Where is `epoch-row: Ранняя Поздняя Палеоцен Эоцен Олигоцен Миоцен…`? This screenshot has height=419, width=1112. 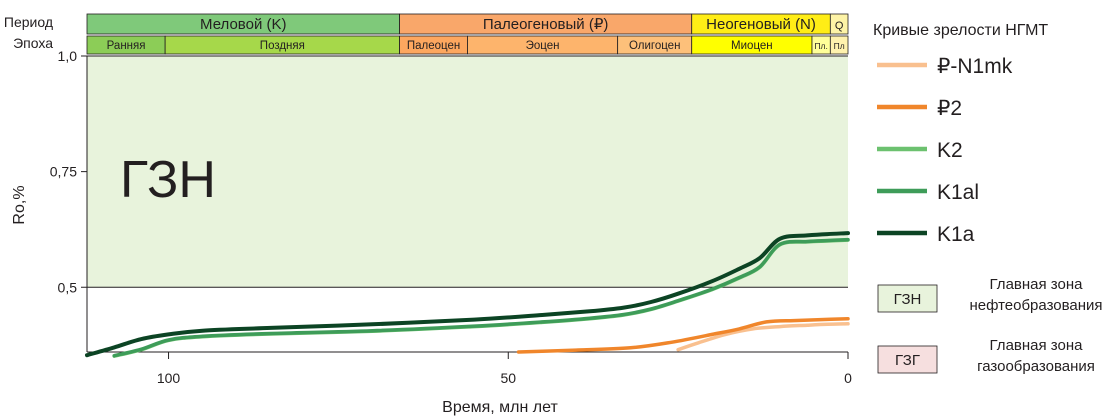
epoch-row: Ранняя Поздняя Палеоцен Эоцен Олигоцен Миоцен… is located at coordinates (467, 45).